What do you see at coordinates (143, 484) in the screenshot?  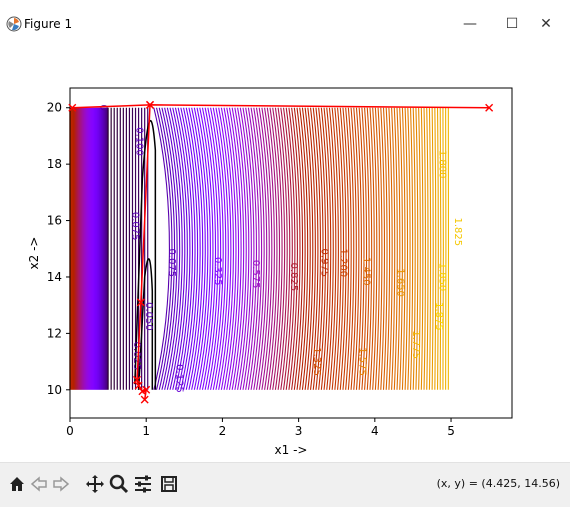 I see `configure-subplots-icon` at bounding box center [143, 484].